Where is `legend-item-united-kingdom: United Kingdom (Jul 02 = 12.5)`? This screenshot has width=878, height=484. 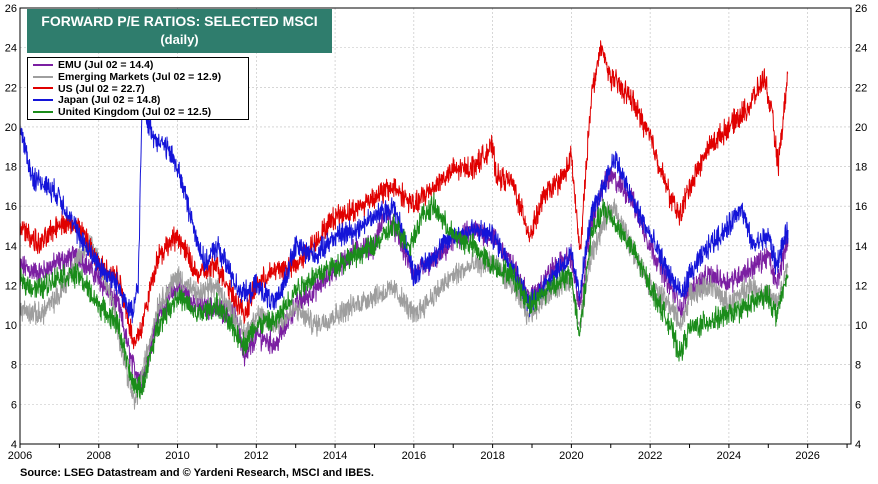
legend-item-united-kingdom: United Kingdom (Jul 02 = 12.5) is located at coordinates (140, 112).